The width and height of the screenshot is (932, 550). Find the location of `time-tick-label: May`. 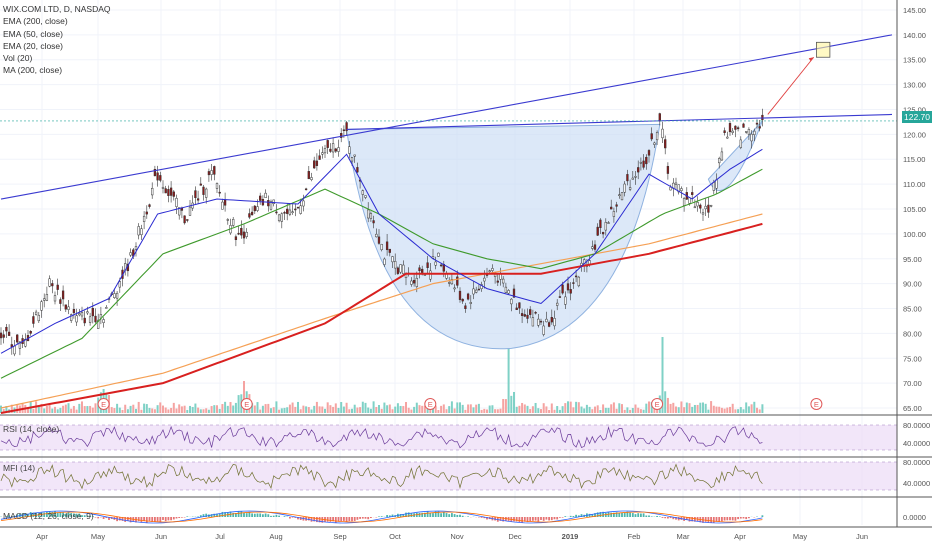

time-tick-label: May is located at coordinates (800, 536).